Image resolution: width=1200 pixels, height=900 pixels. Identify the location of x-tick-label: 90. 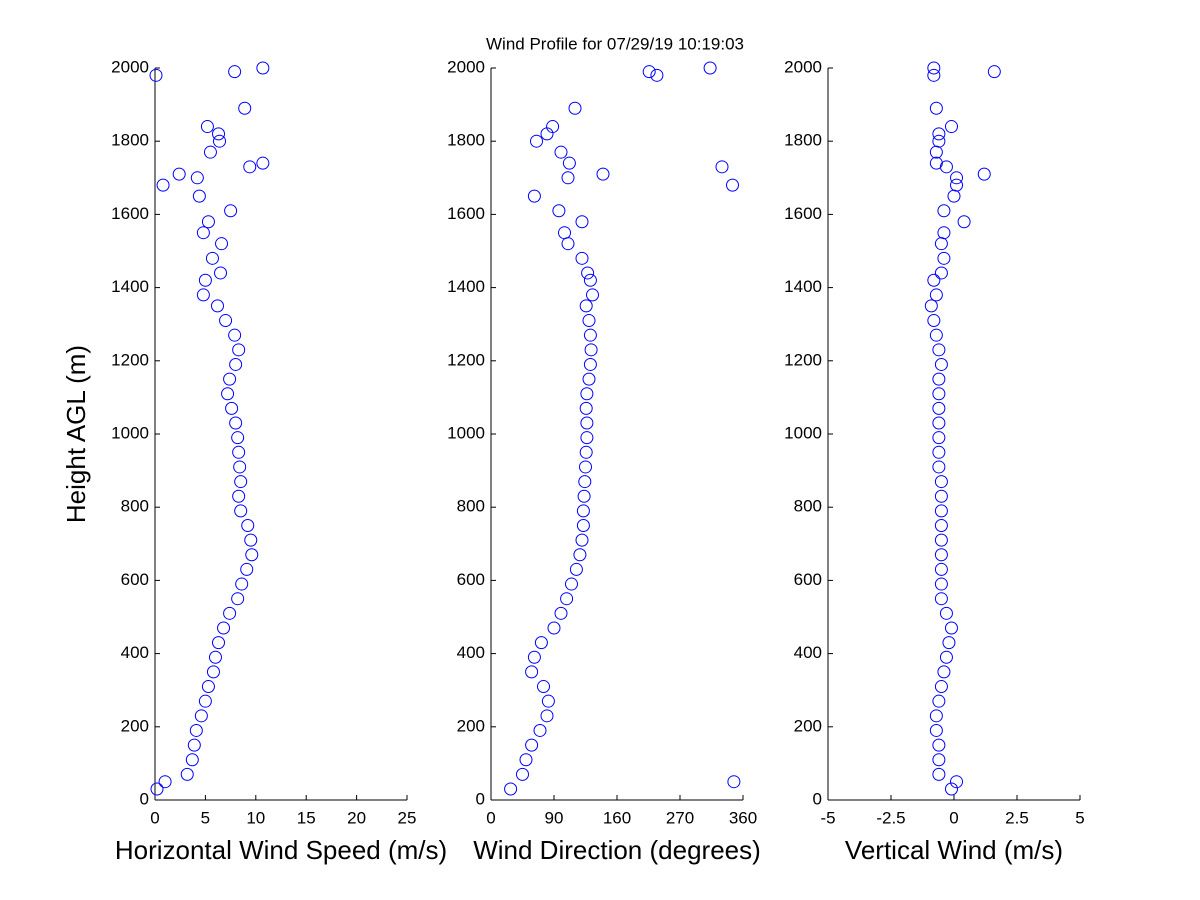
(554, 817).